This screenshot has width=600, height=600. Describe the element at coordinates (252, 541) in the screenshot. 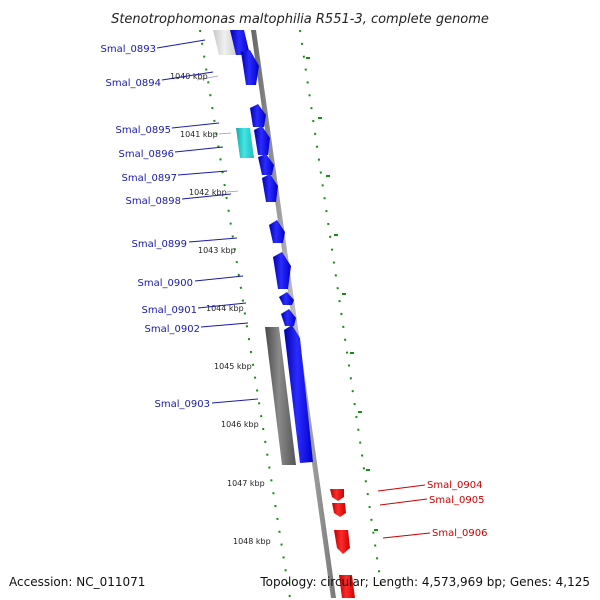

I see `kbp-1048: 1048 kbp` at that location.